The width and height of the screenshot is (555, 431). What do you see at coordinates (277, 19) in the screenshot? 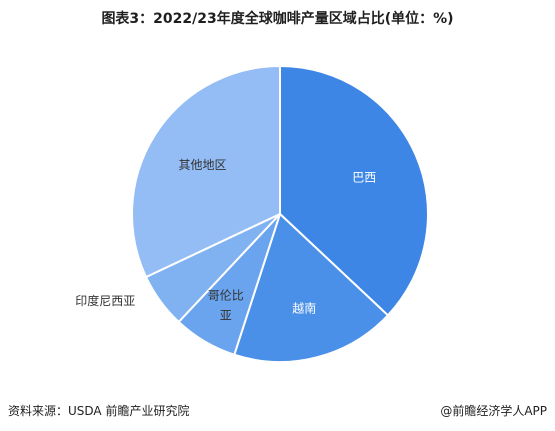
I see `chart-title: 图表3：2022/23年度全球咖啡产量区域占比(单位：%)` at bounding box center [277, 19].